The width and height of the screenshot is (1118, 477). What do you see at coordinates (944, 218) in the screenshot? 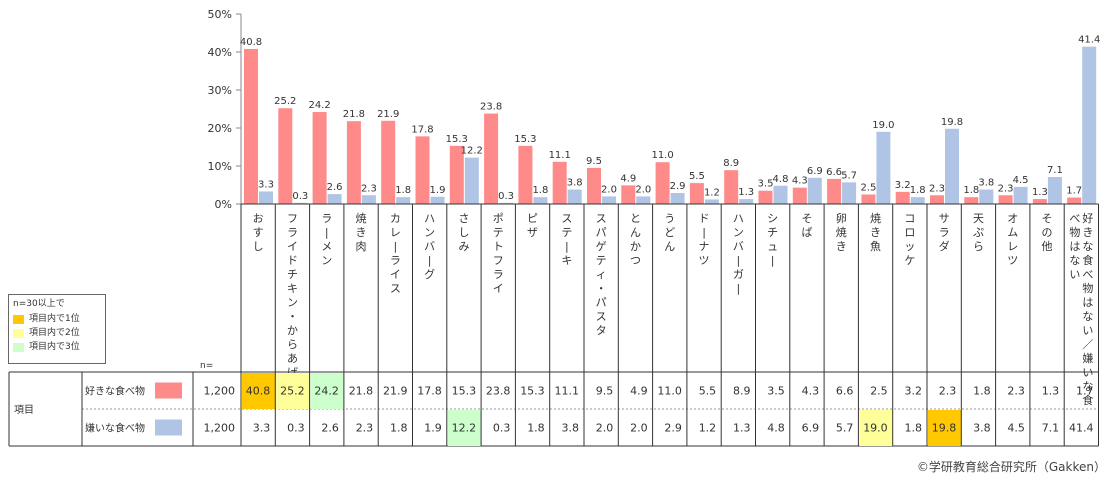
I see `category-label-char: サ` at bounding box center [944, 218].